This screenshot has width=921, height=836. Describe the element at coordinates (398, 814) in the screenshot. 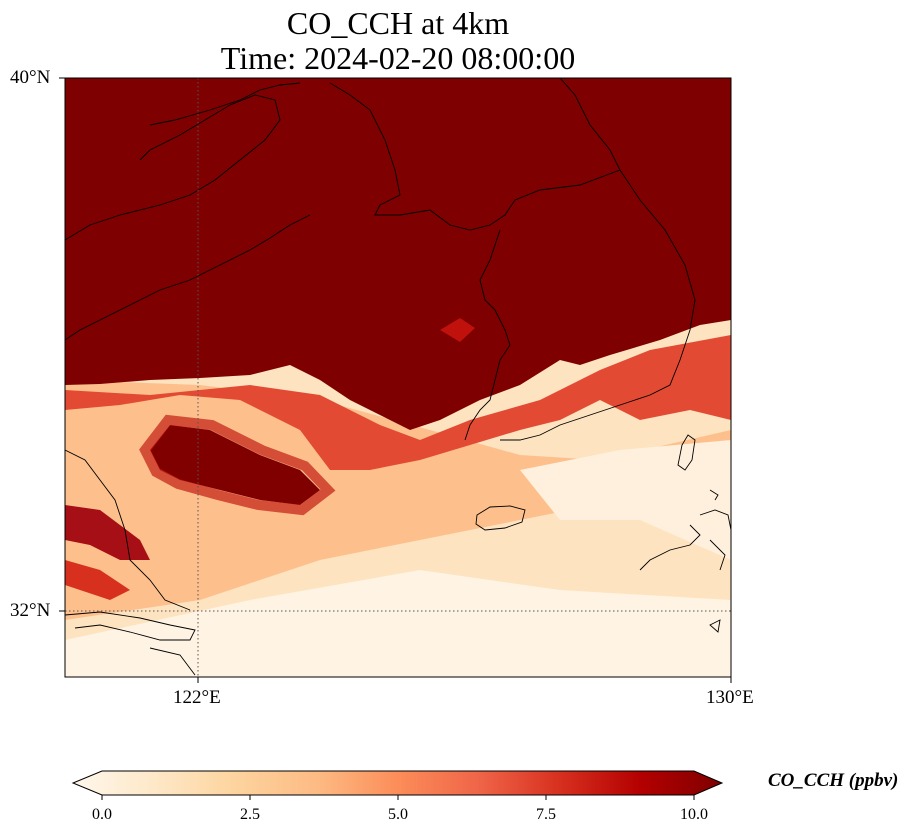

I see `colorbar-tick-2: 5.0` at that location.